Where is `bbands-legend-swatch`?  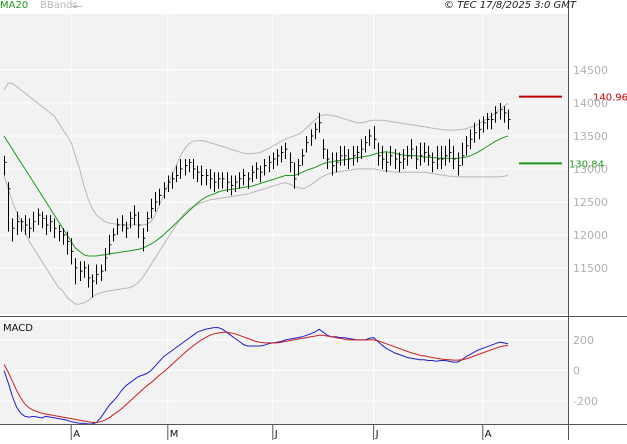
bbands-legend-swatch is located at coordinates (77, 6).